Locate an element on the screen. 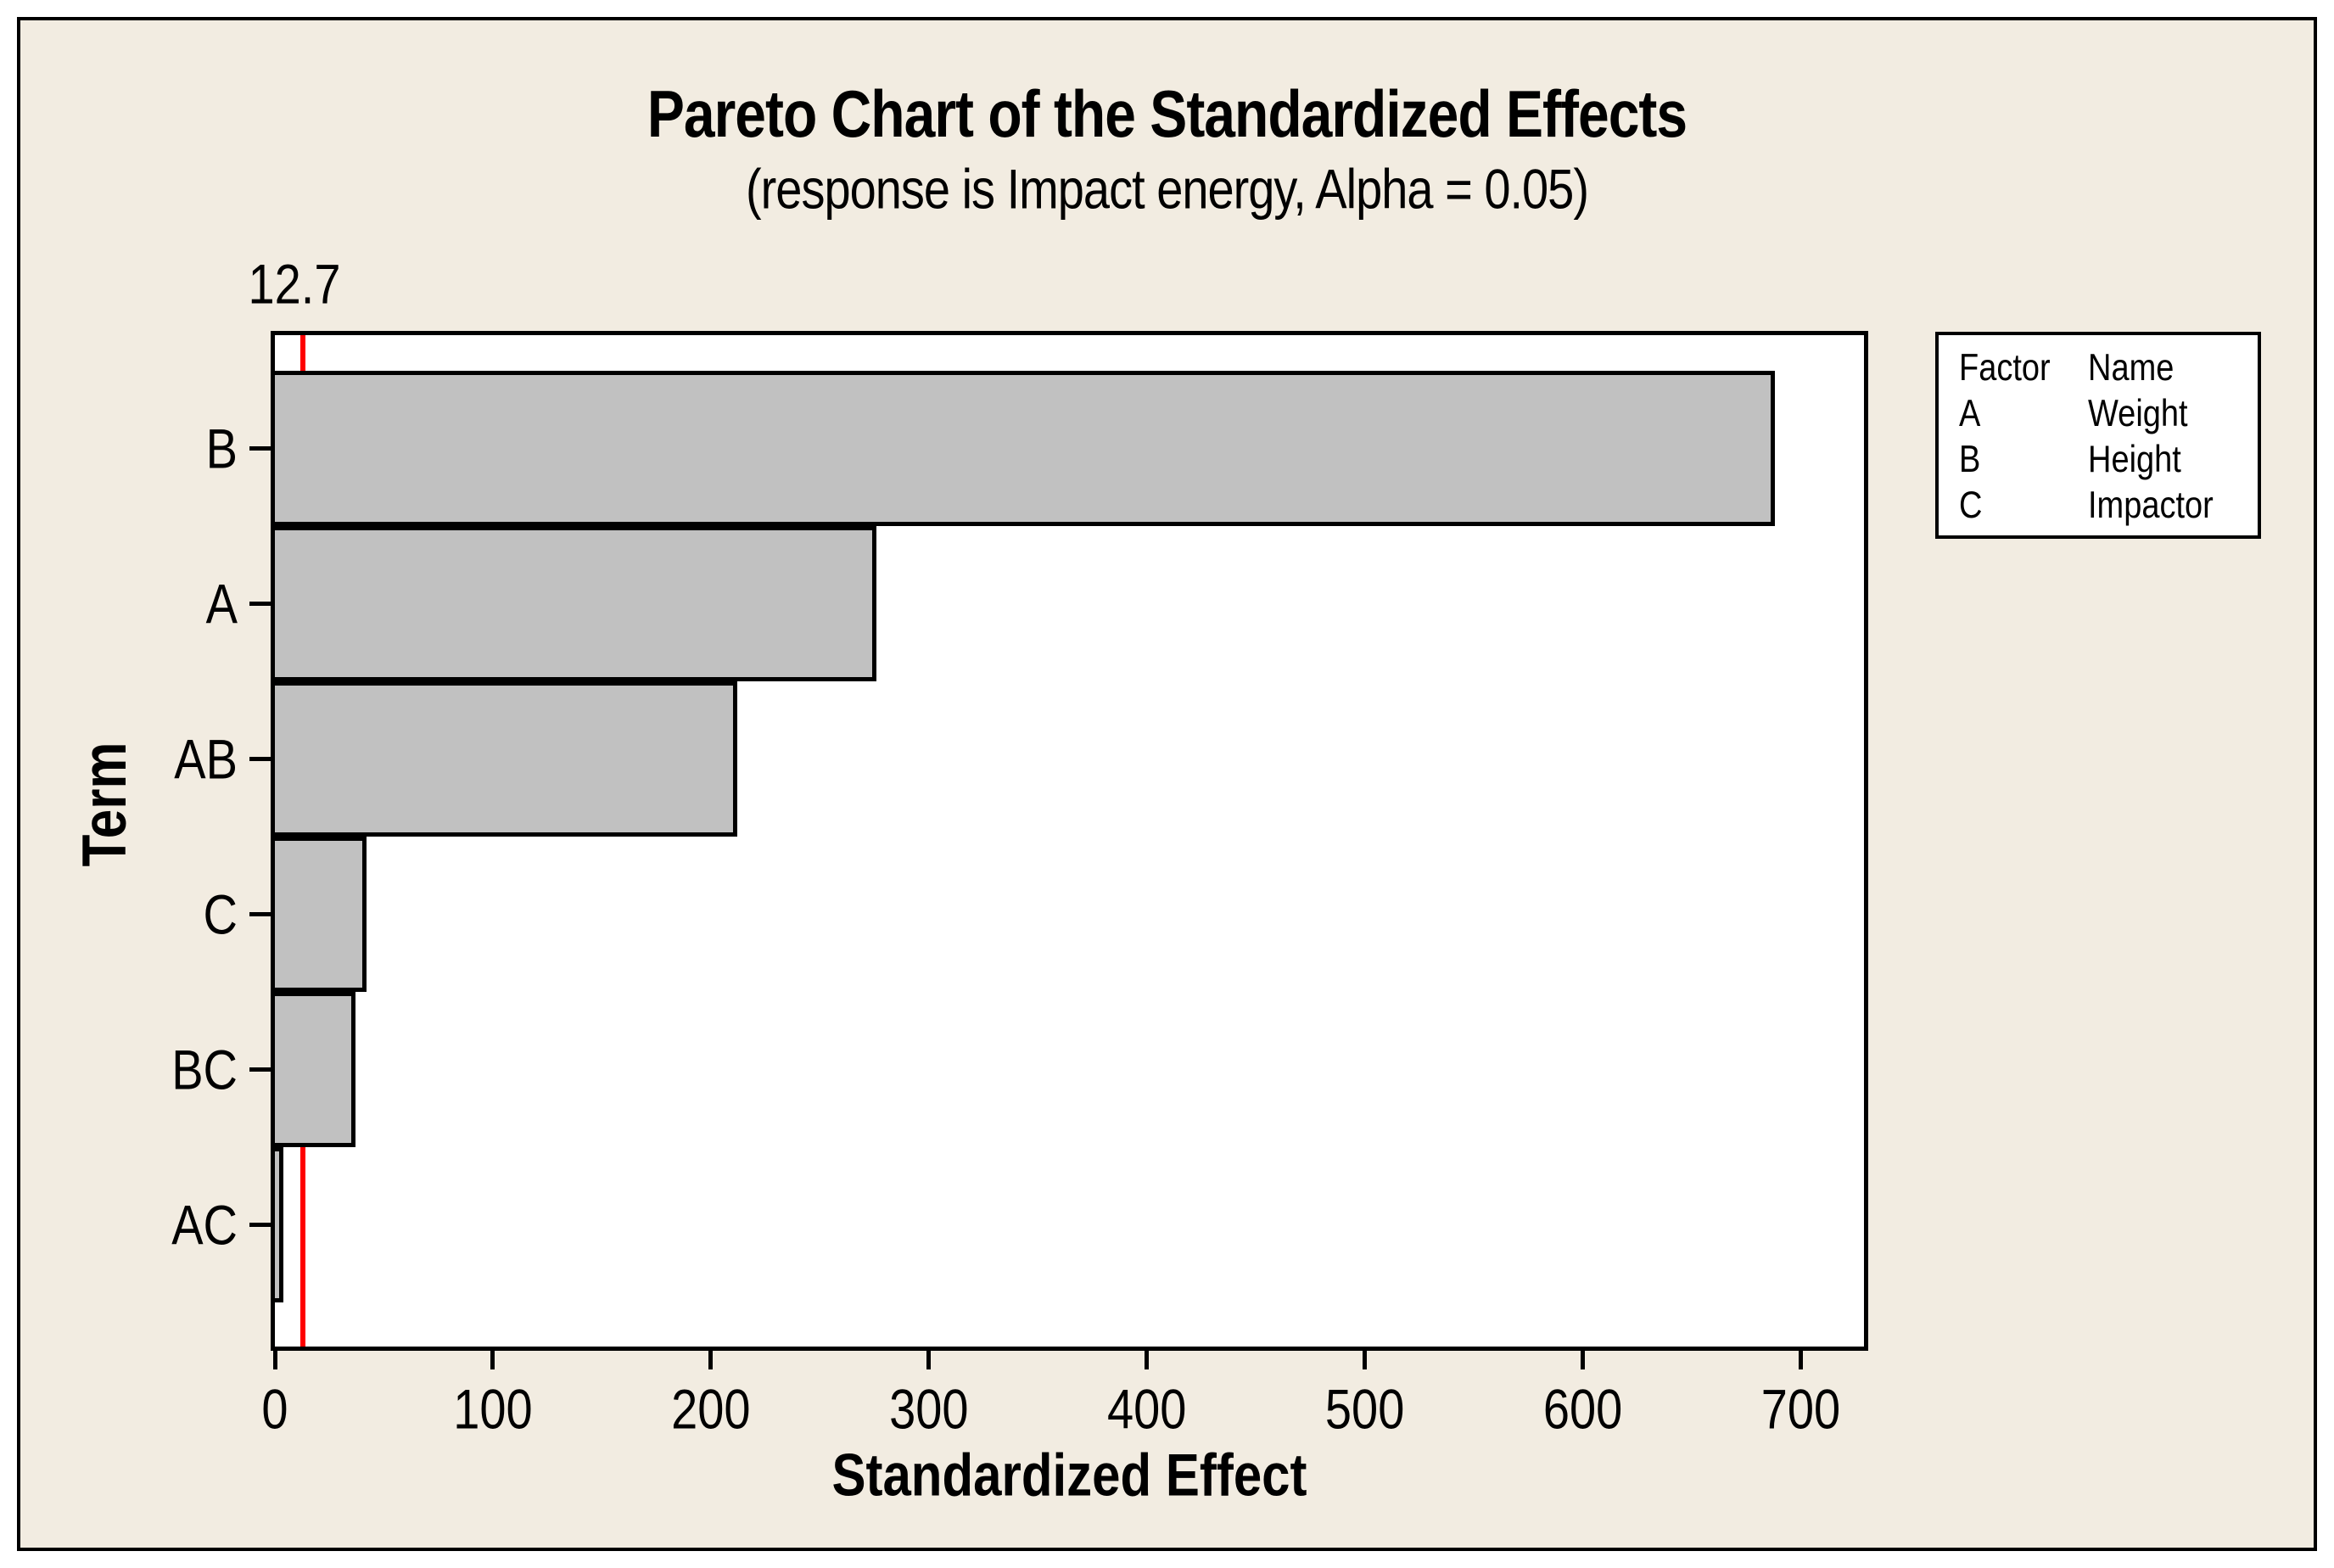 This screenshot has width=2334, height=1568. chart-title: Pareto Chart of the Standardized Effects is located at coordinates (1167, 113).